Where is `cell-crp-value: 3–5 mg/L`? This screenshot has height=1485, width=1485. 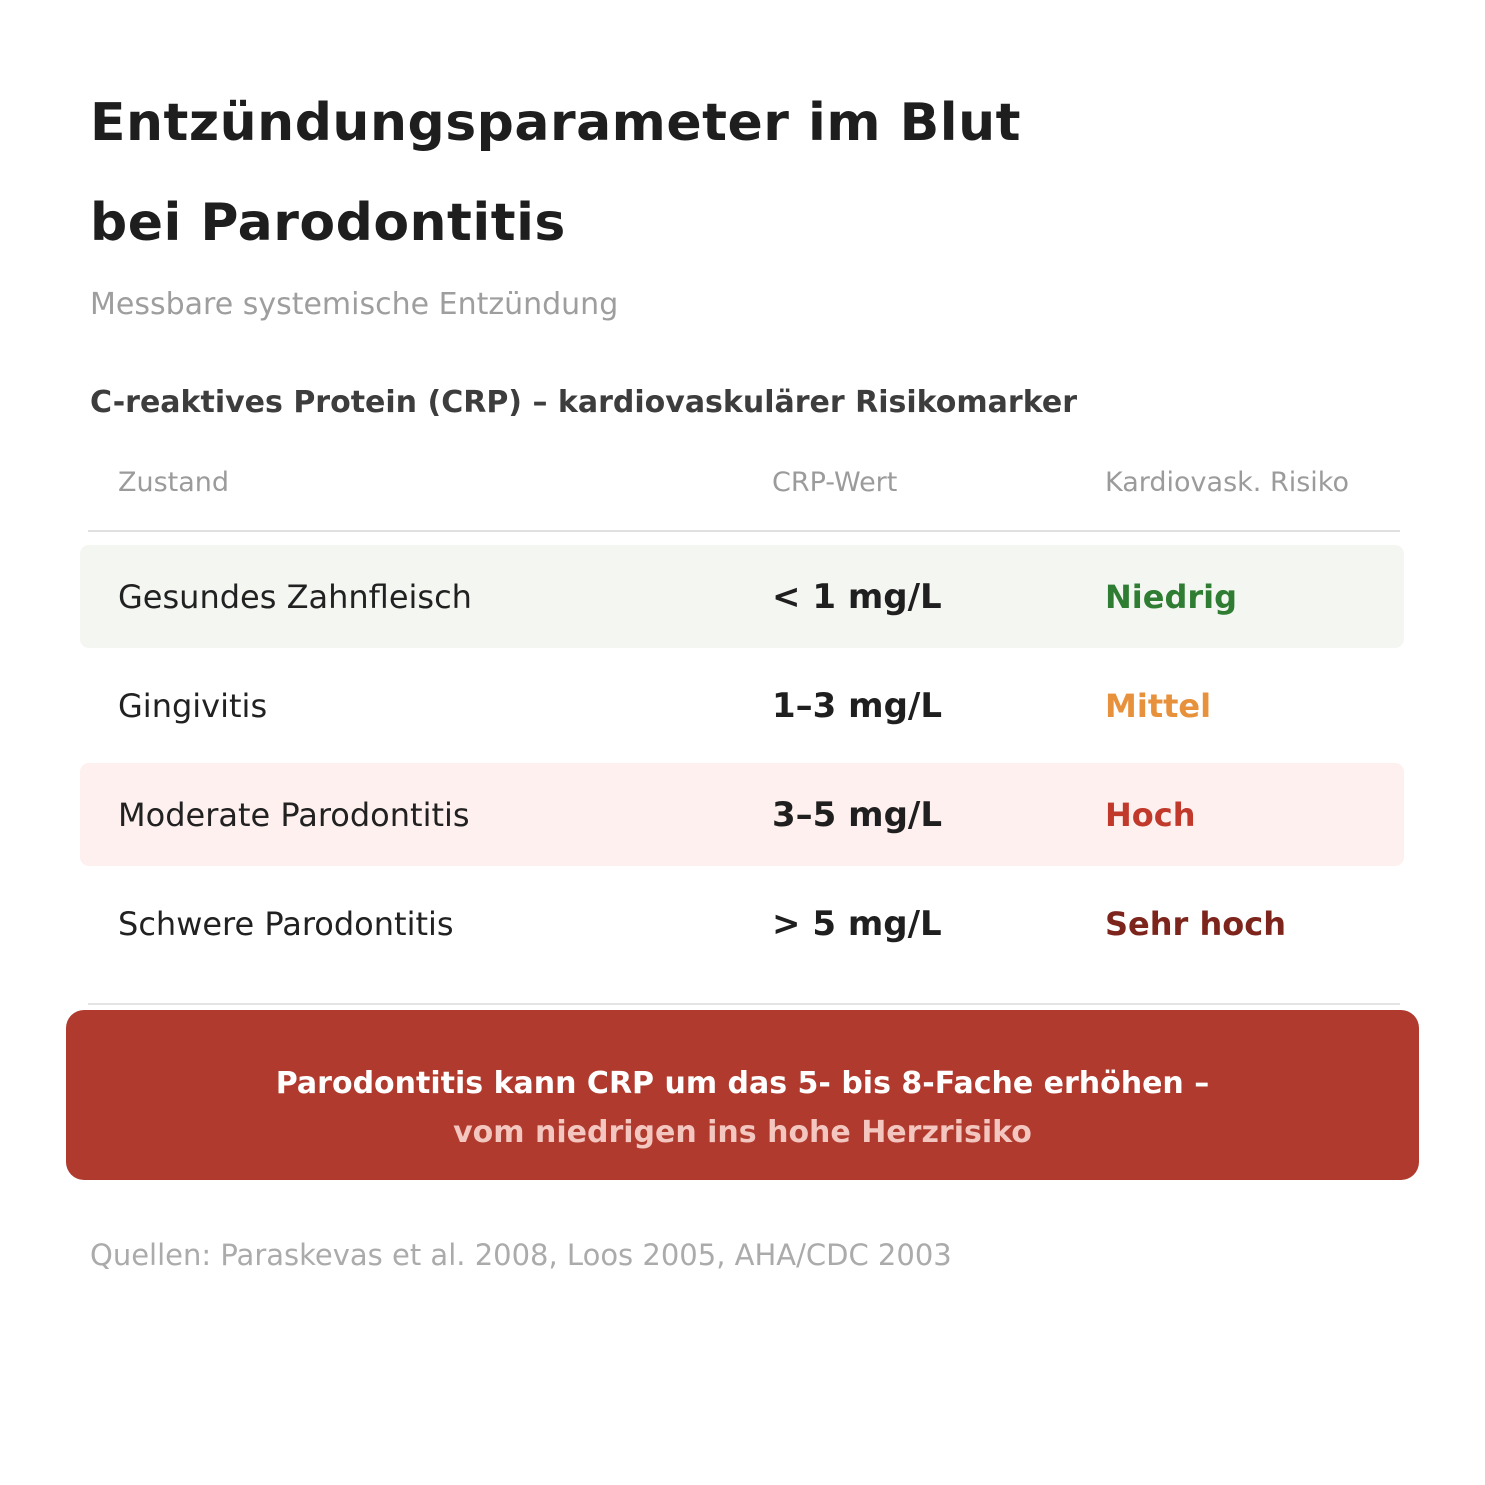
cell-crp-value: 3–5 mg/L is located at coordinates (857, 814).